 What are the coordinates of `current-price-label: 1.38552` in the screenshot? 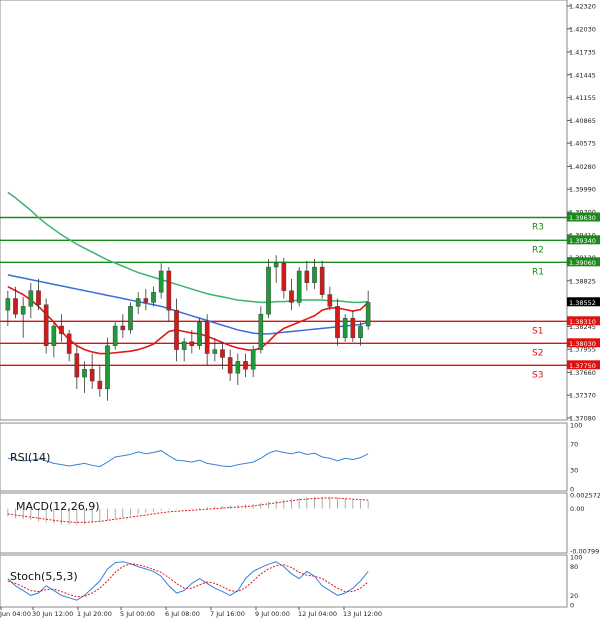 It's located at (582, 303).